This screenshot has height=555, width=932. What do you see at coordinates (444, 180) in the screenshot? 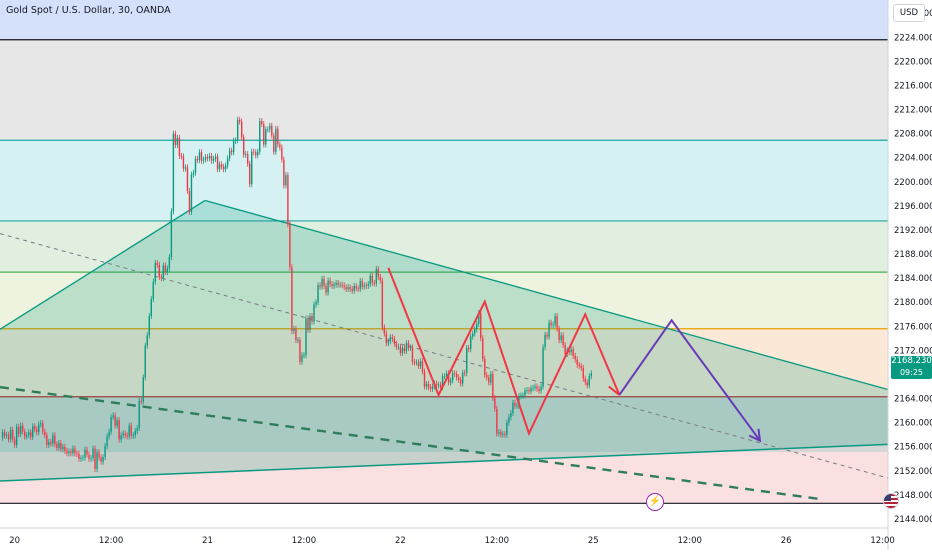
I see `zone-cyan` at bounding box center [444, 180].